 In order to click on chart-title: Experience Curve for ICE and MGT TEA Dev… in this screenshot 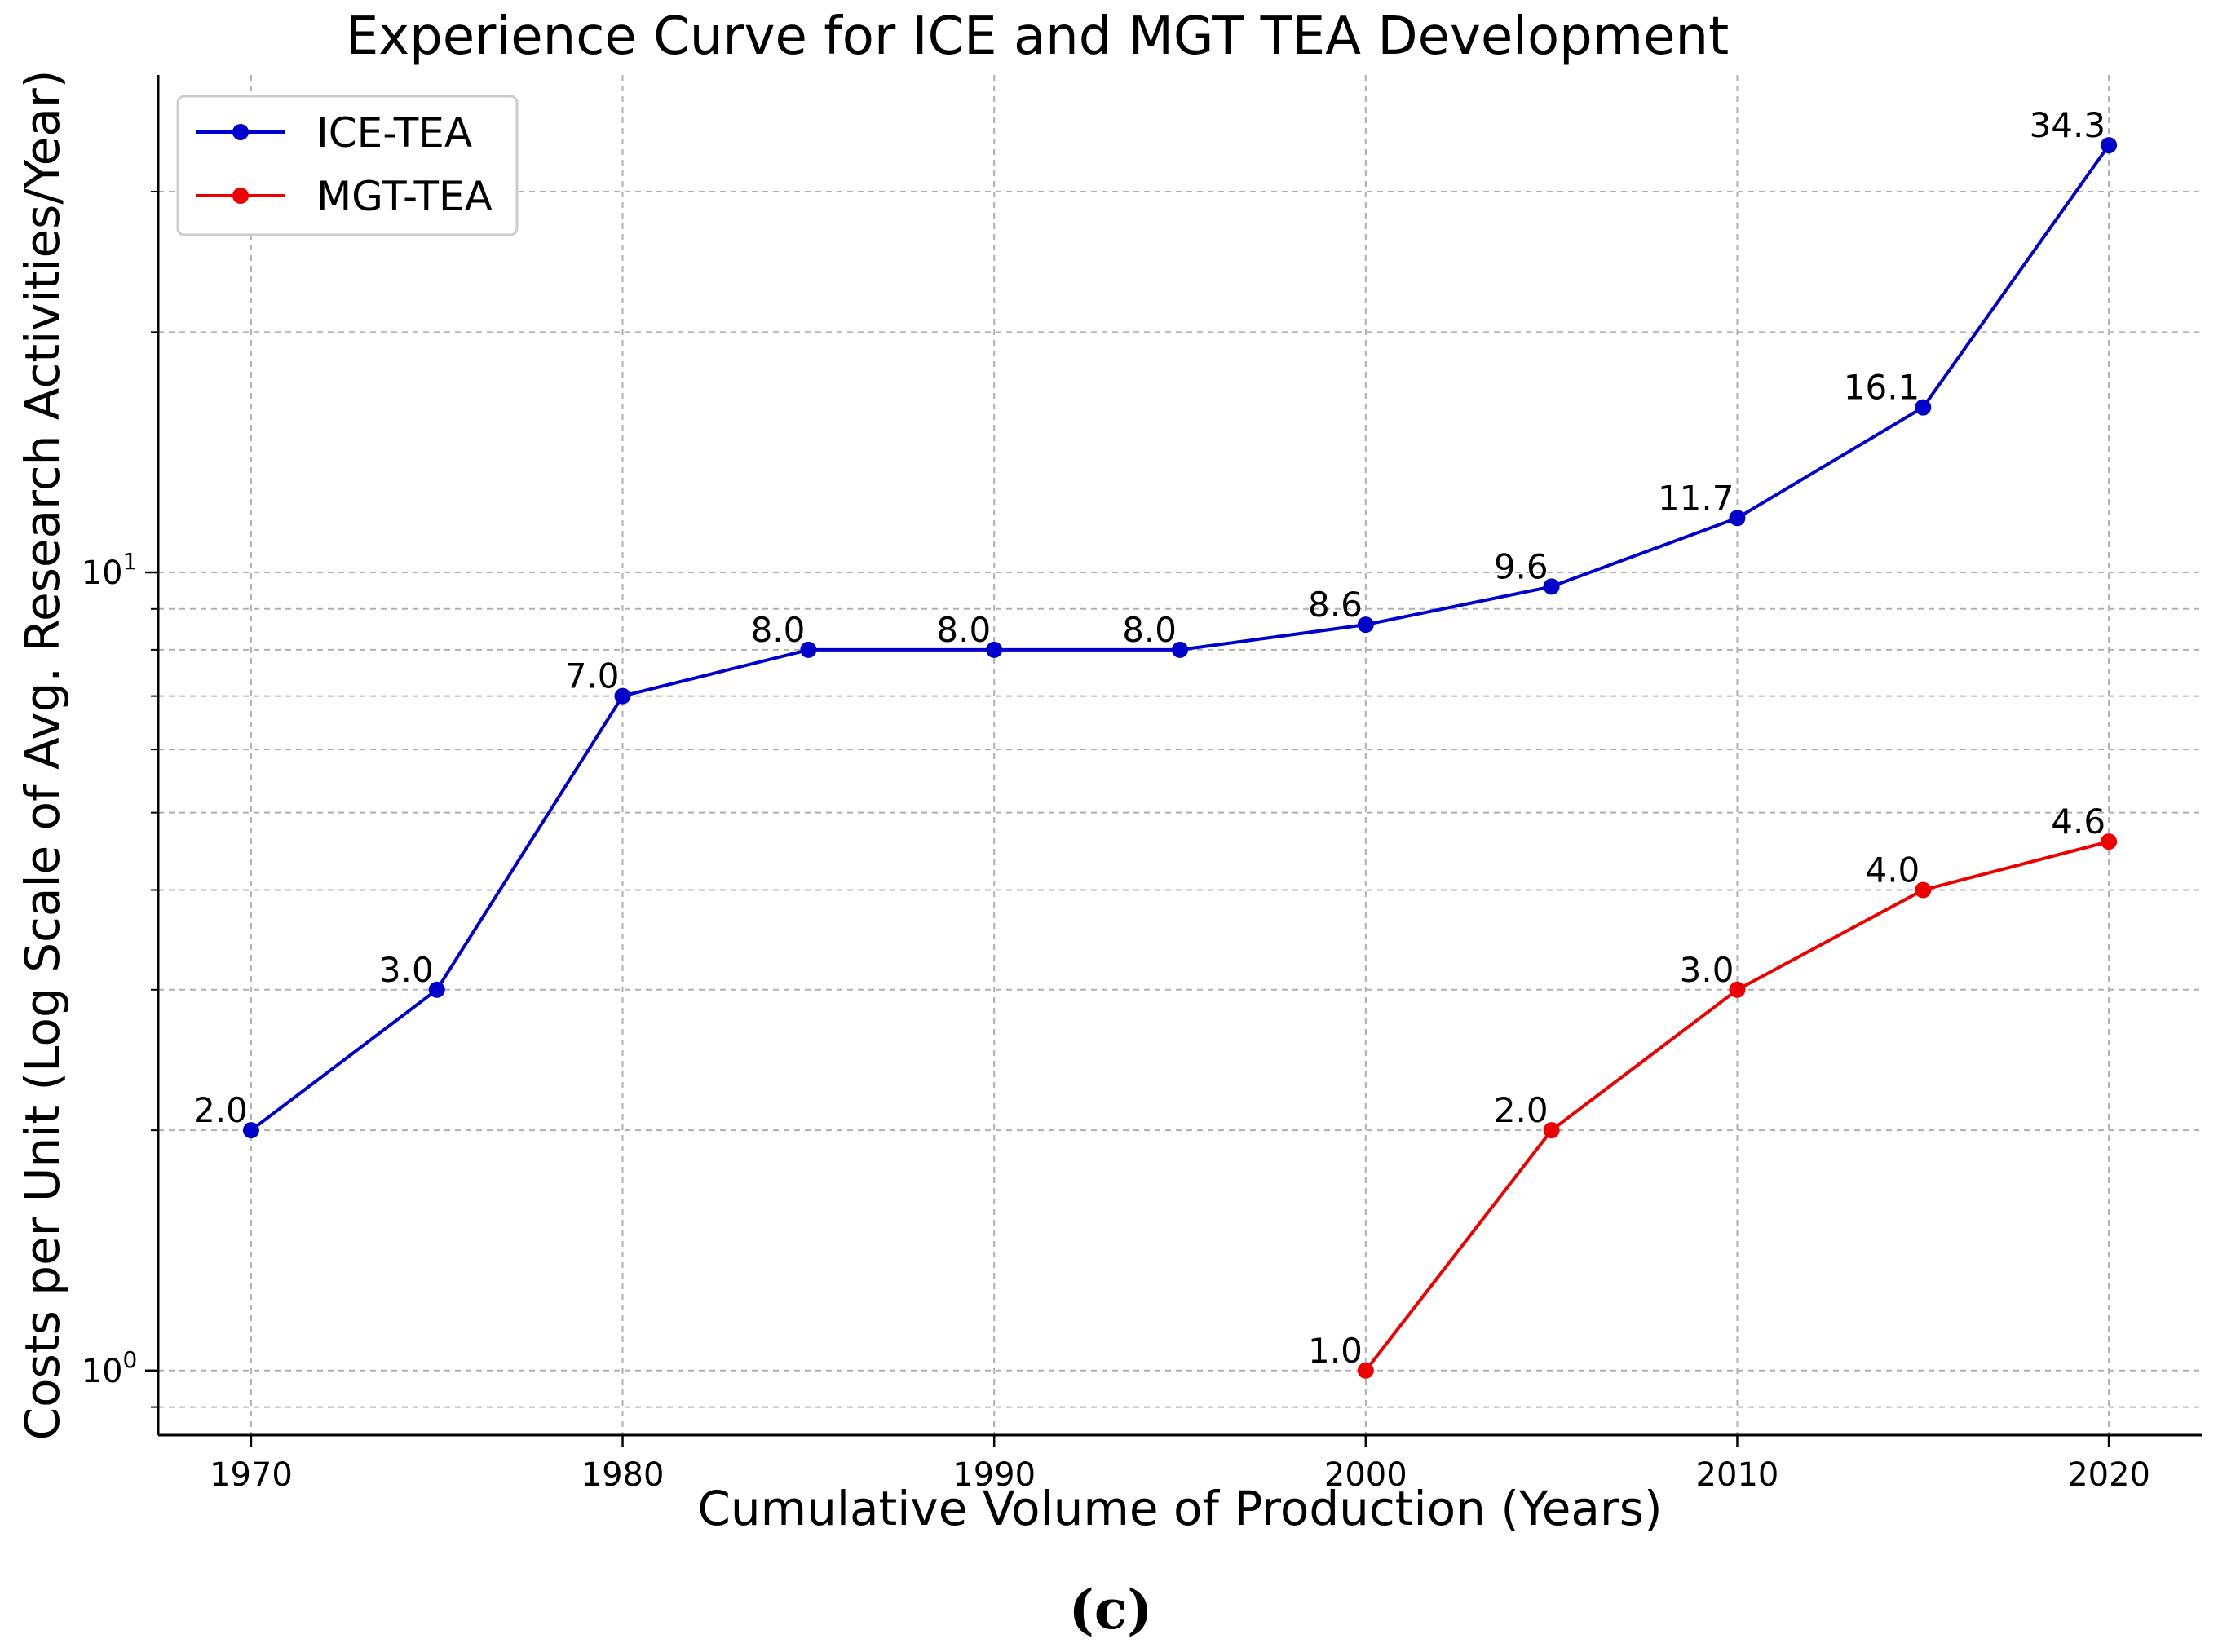, I will do `click(1037, 37)`.